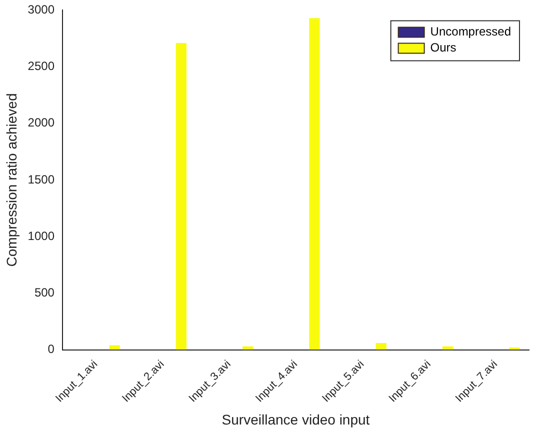 The image size is (541, 433). Describe the element at coordinates (44, 293) in the screenshot. I see `y-tick-label: 500` at that location.